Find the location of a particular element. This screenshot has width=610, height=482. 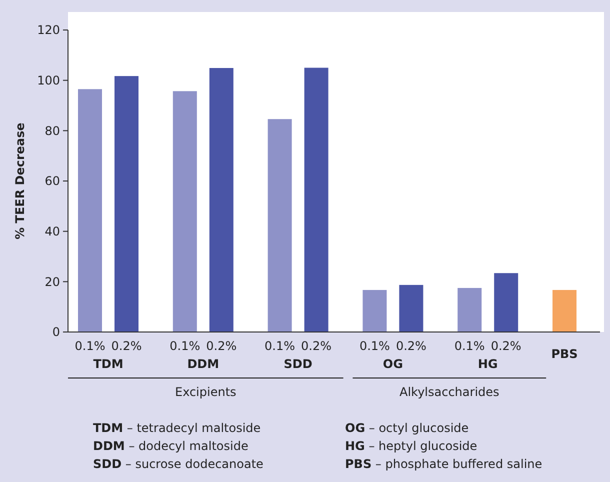

y-tick-label: 100 is located at coordinates (48, 81).